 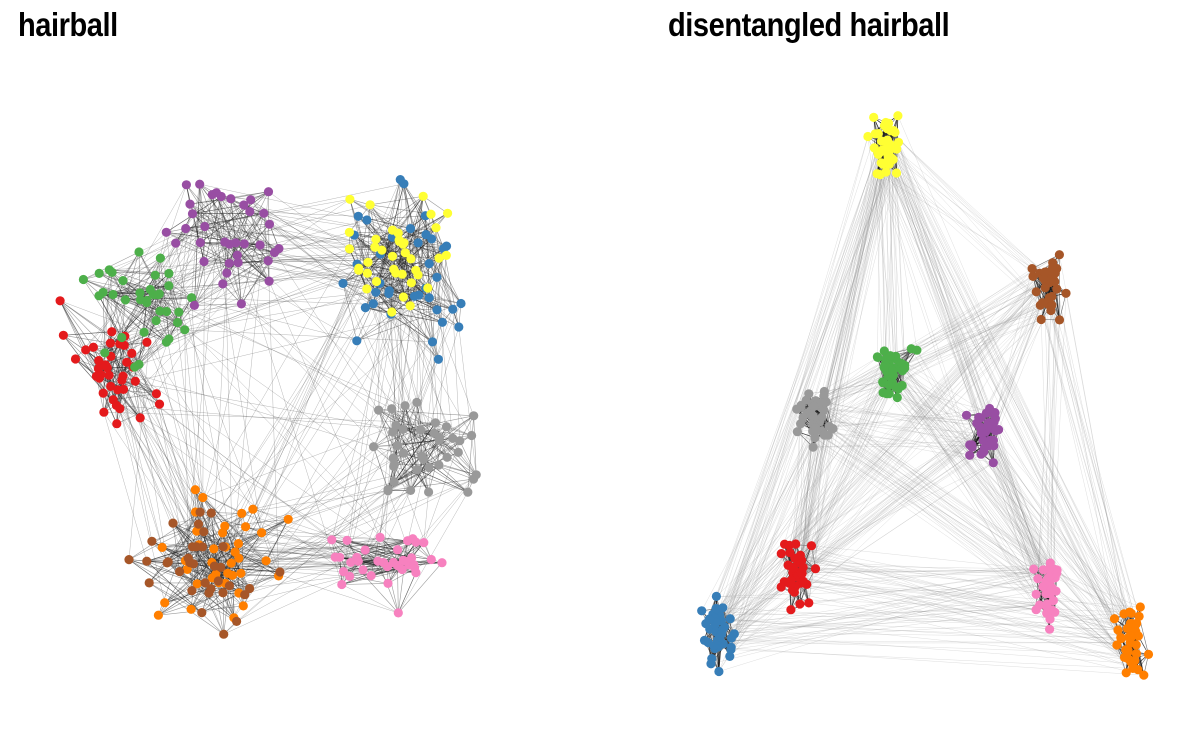 What do you see at coordinates (461, 303) in the screenshot?
I see `network-node-blue` at bounding box center [461, 303].